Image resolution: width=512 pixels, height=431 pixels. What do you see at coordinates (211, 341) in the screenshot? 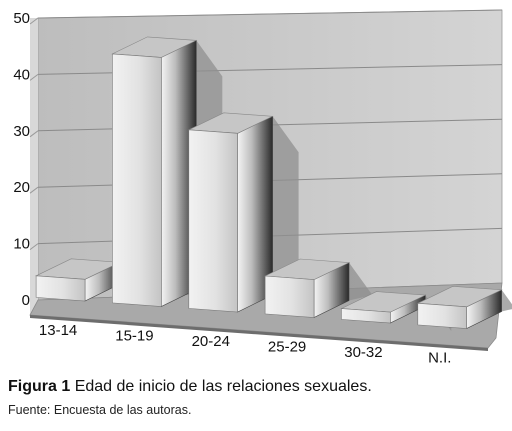
I see `x-tick-label: 20-24` at bounding box center [211, 341].